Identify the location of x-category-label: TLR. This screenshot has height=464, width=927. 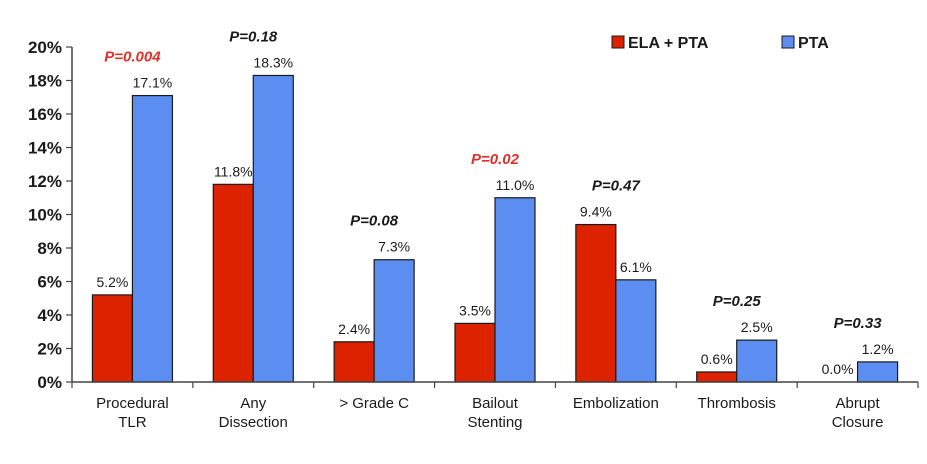
(132, 422).